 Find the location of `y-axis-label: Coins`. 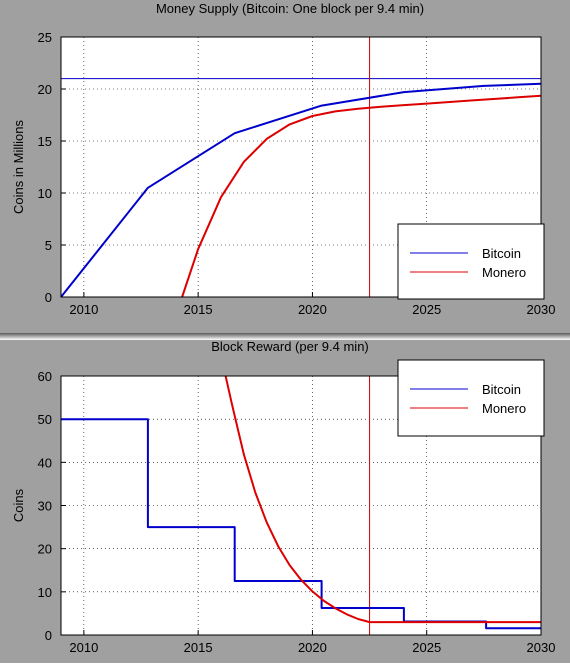

y-axis-label: Coins is located at coordinates (18, 505).